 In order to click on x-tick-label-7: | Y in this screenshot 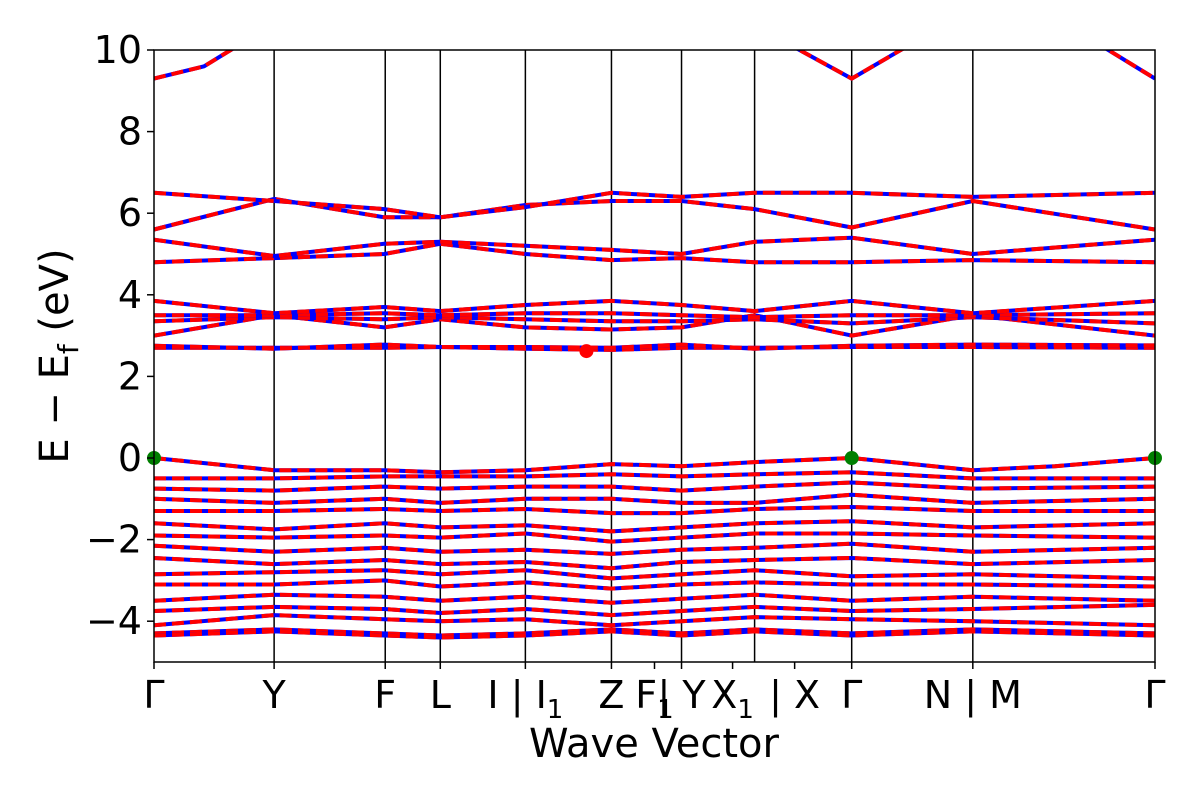, I will do `click(681, 695)`.